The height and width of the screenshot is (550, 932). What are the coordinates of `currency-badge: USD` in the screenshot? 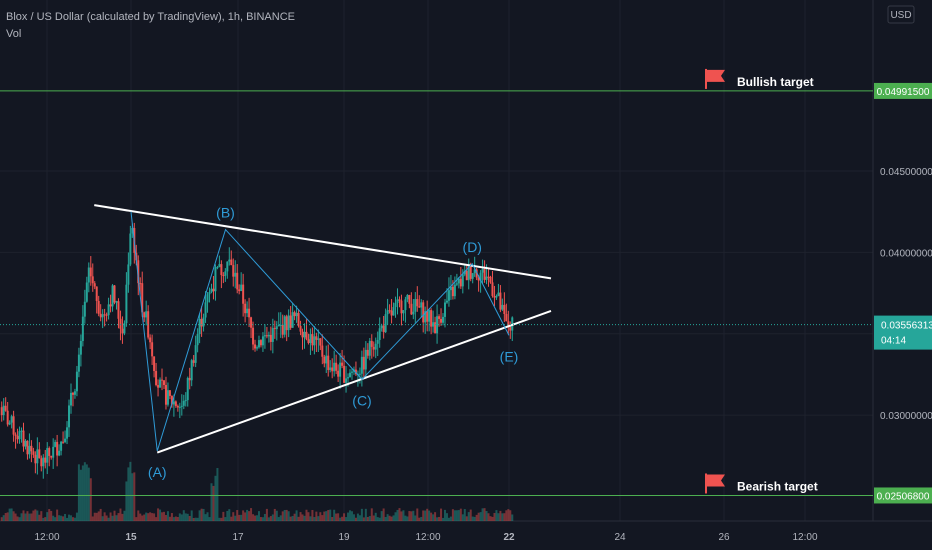 It's located at (900, 15).